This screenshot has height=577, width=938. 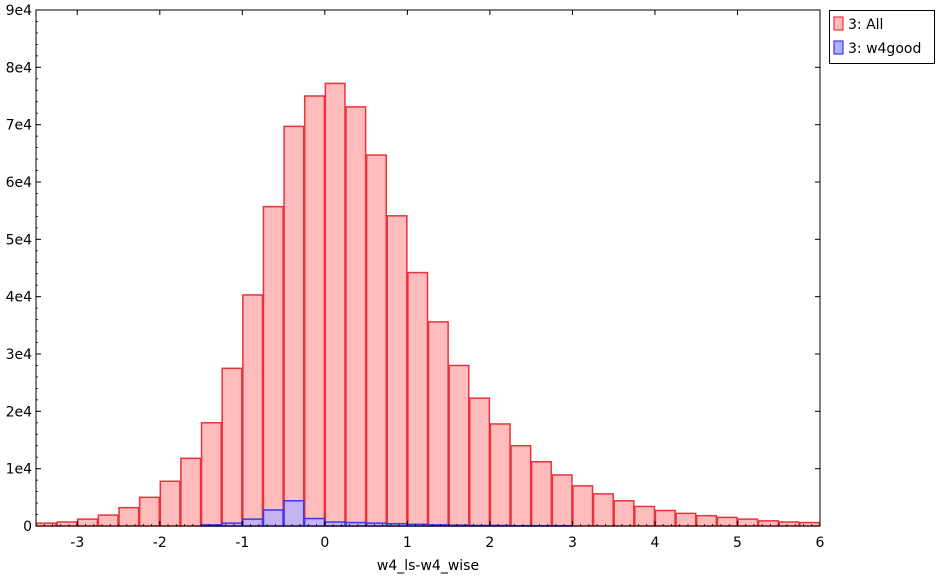 What do you see at coordinates (865, 25) in the screenshot?
I see `legend-label-all: 3: All` at bounding box center [865, 25].